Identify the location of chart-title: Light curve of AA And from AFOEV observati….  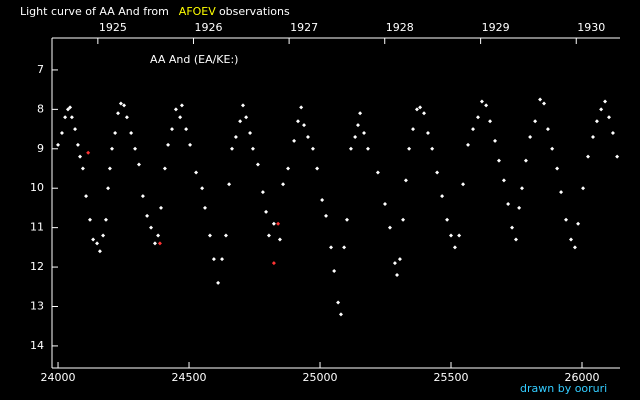
(155, 11).